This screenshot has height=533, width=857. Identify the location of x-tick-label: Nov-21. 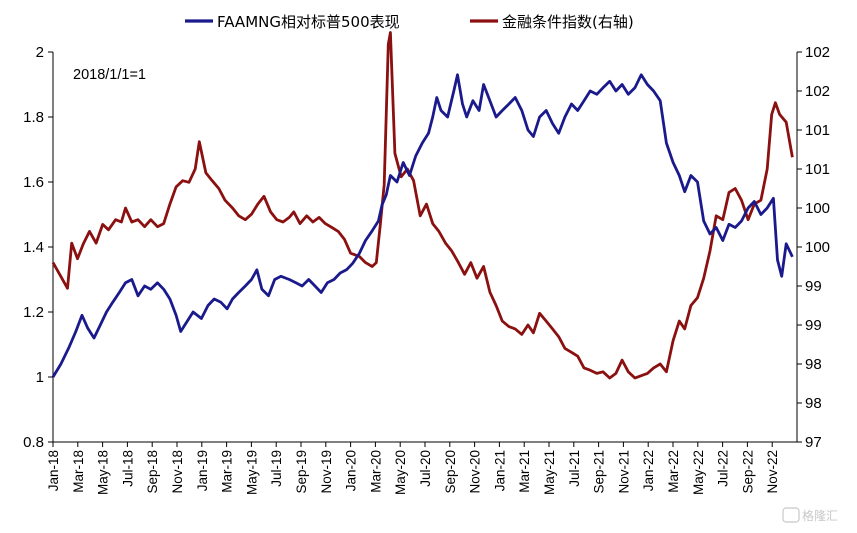
(623, 472).